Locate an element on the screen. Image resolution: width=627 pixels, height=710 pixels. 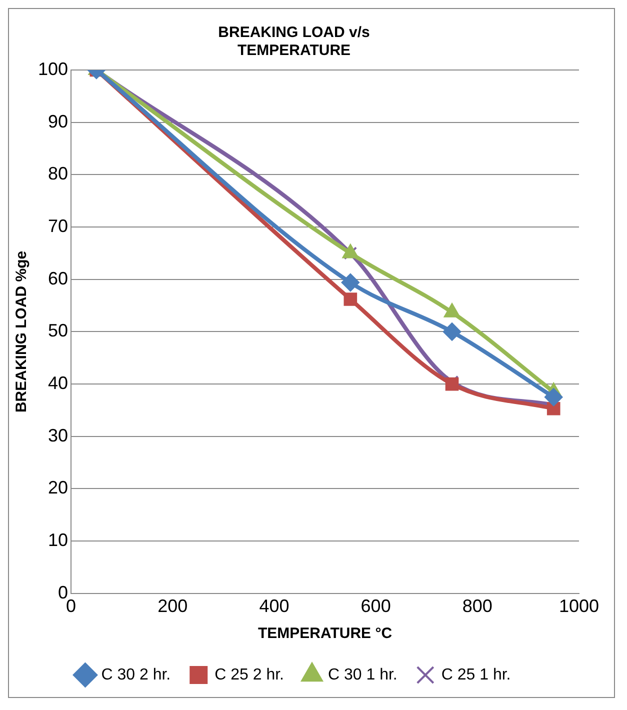
y-tick-label: 60 is located at coordinates (58, 278).